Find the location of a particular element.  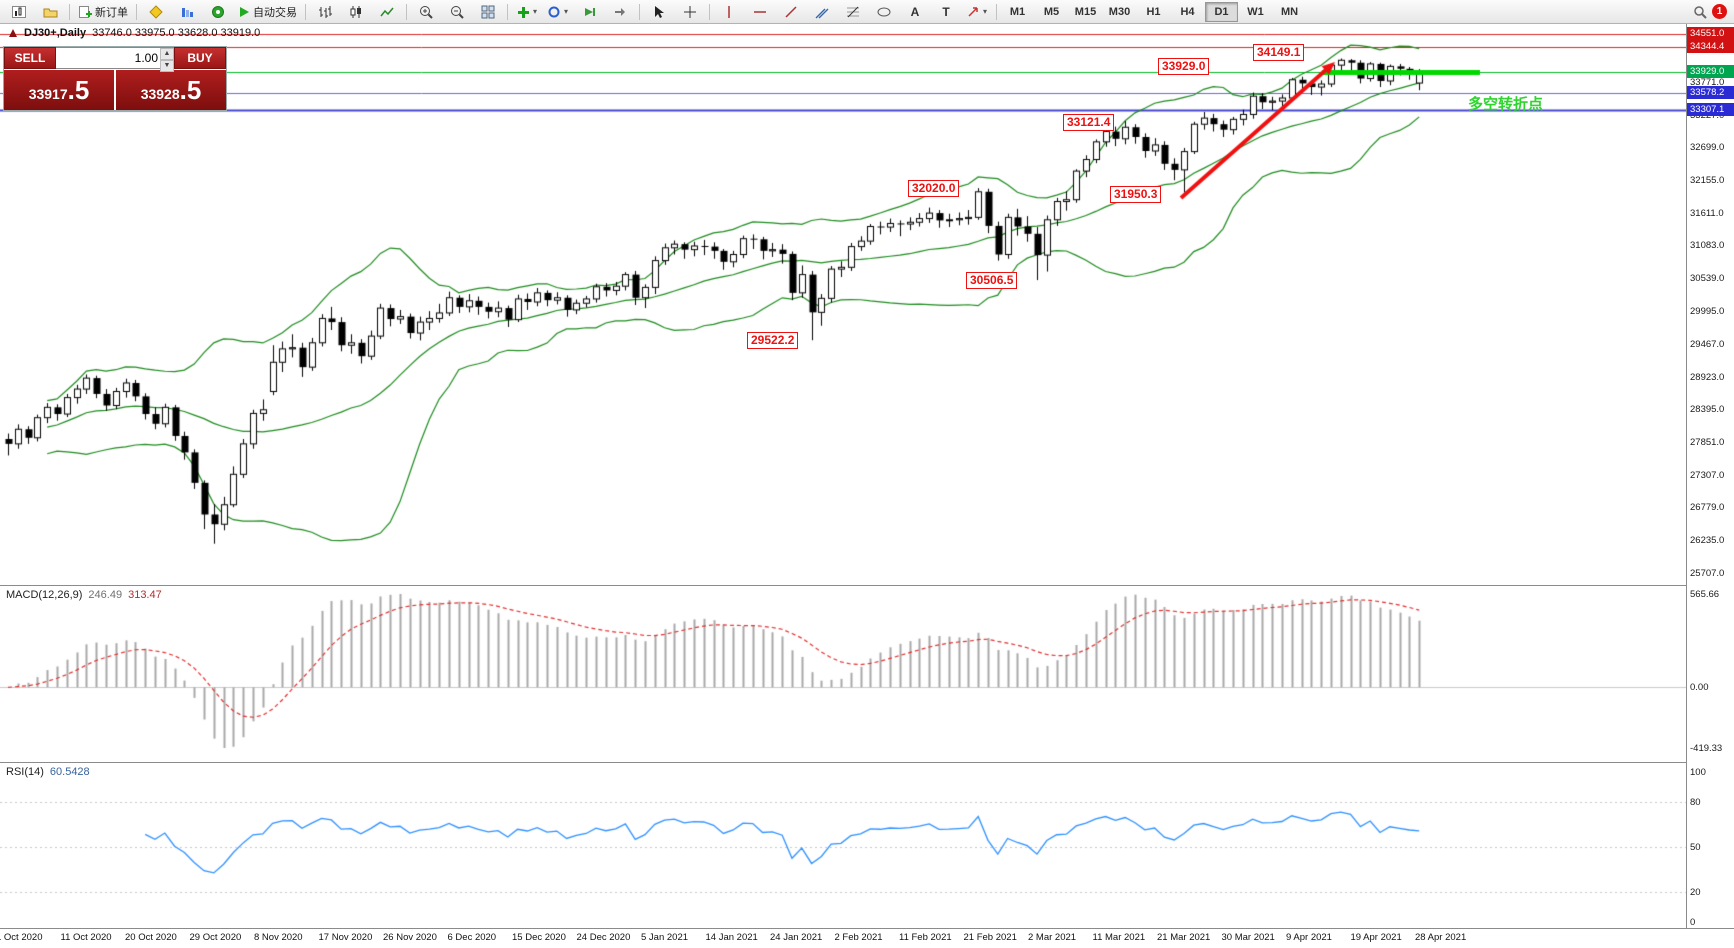

text-tool: A is located at coordinates (915, 12).